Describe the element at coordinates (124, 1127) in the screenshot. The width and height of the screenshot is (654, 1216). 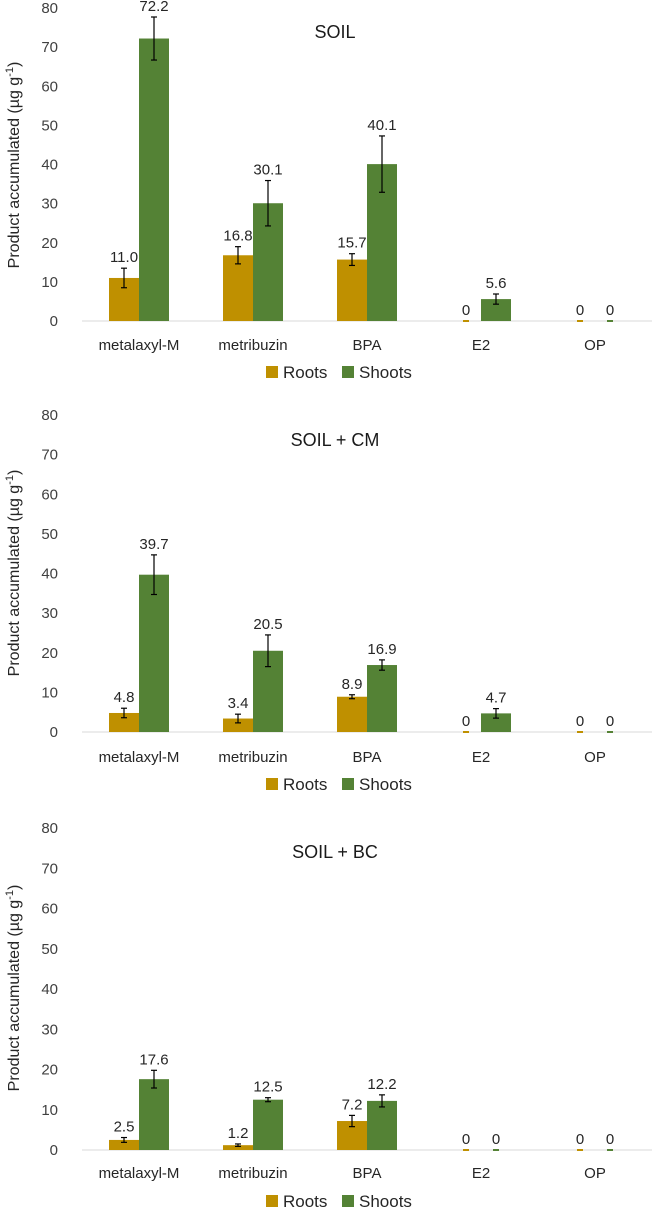
I see `data-label: 2.5` at that location.